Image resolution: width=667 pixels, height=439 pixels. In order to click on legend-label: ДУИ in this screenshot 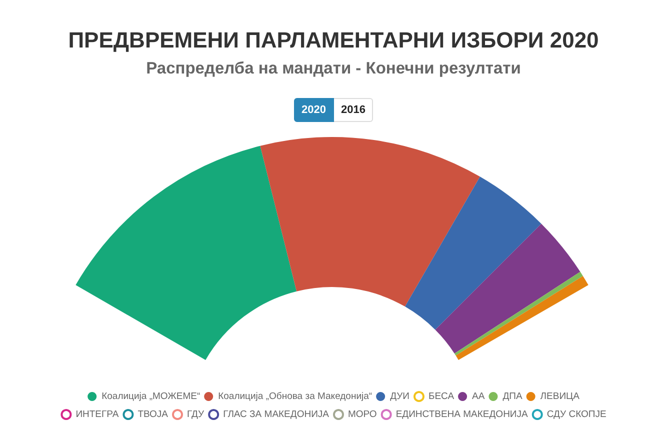, I will do `click(400, 396)`.